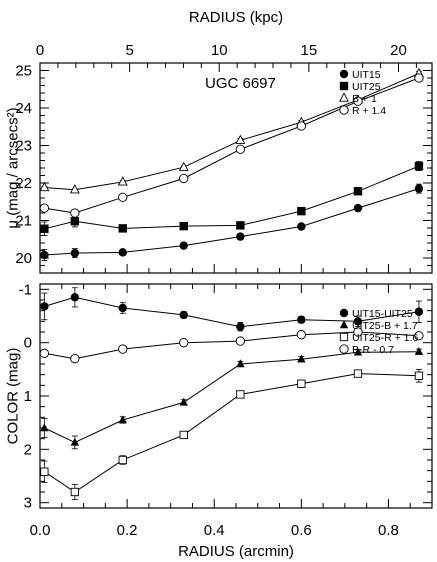  What do you see at coordinates (40, 50) in the screenshot?
I see `kpc-tick-label: 0` at bounding box center [40, 50].